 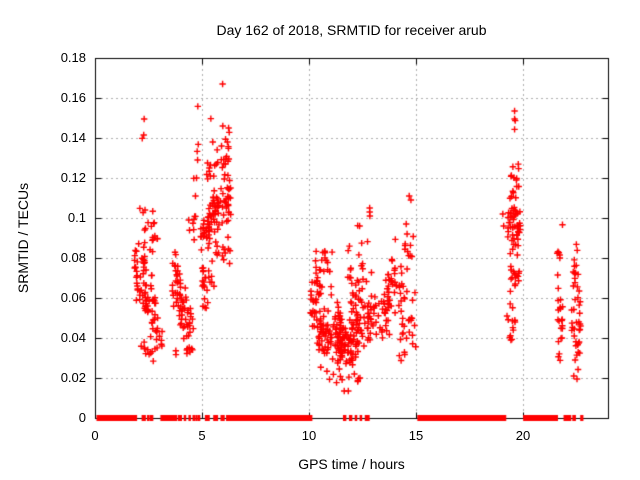 What do you see at coordinates (309, 435) in the screenshot?
I see `x-tick-label: 10` at bounding box center [309, 435].